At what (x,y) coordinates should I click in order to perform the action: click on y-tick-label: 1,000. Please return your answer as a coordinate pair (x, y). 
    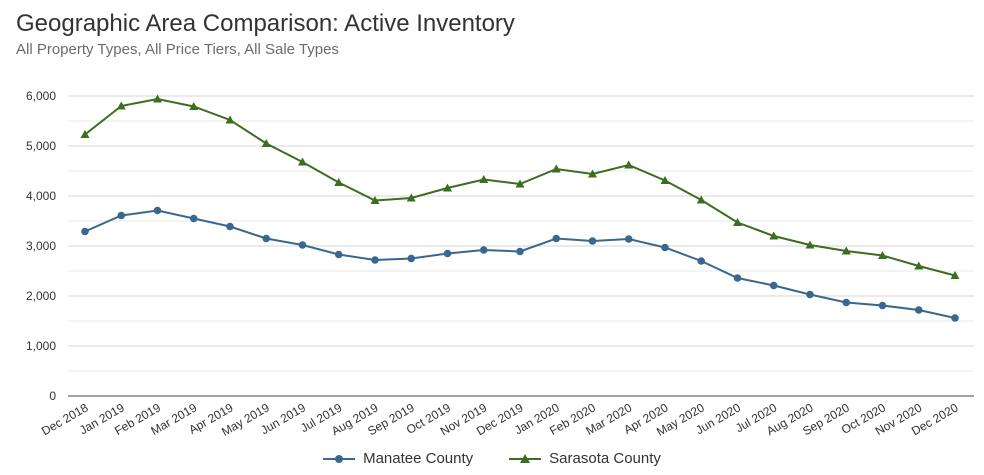
    Looking at the image, I should click on (41, 346).